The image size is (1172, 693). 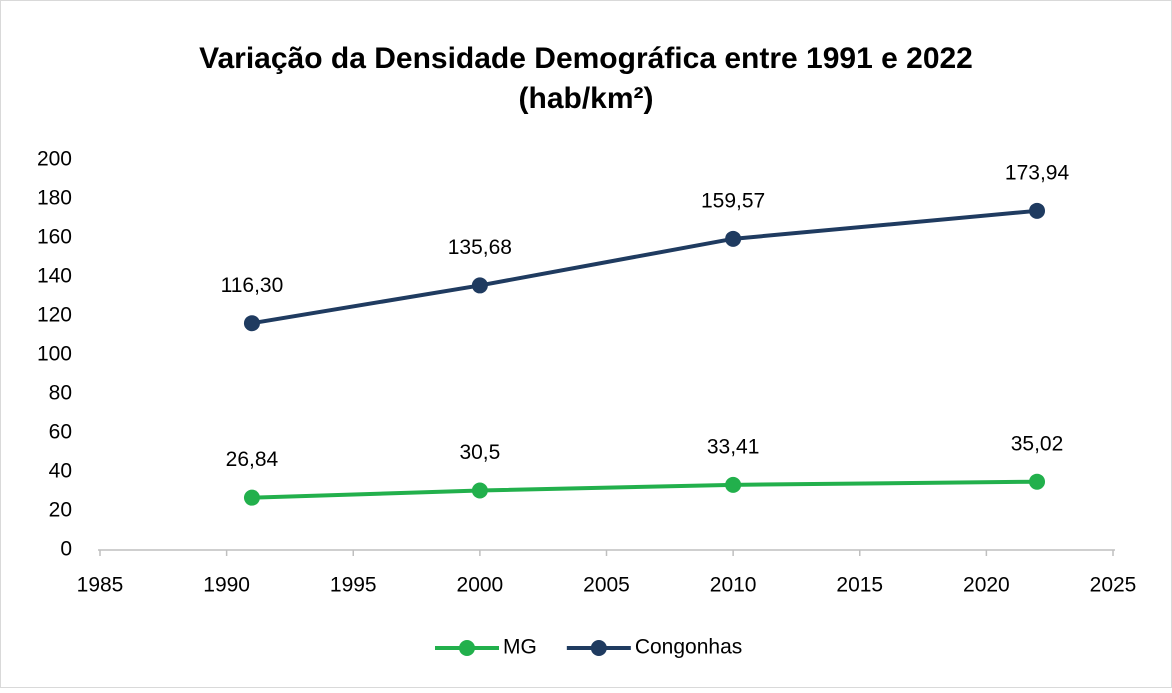 What do you see at coordinates (1037, 443) in the screenshot?
I see `data-label: 35,02` at bounding box center [1037, 443].